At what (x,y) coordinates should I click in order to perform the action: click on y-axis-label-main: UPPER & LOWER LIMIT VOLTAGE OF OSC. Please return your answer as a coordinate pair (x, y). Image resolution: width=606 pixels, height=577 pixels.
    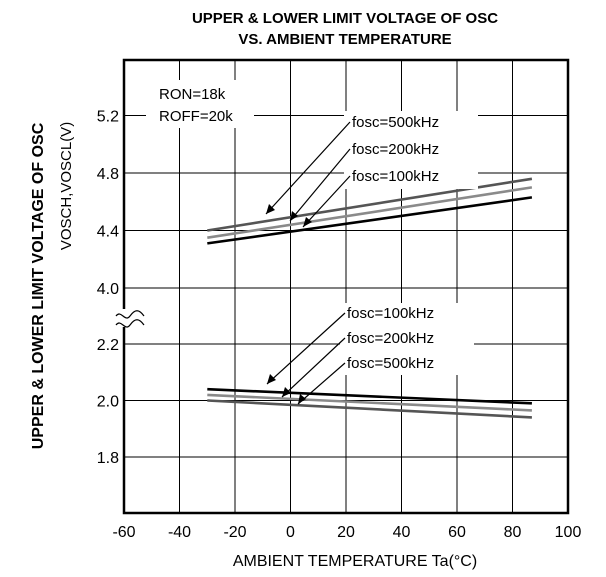
    Looking at the image, I should click on (38, 285).